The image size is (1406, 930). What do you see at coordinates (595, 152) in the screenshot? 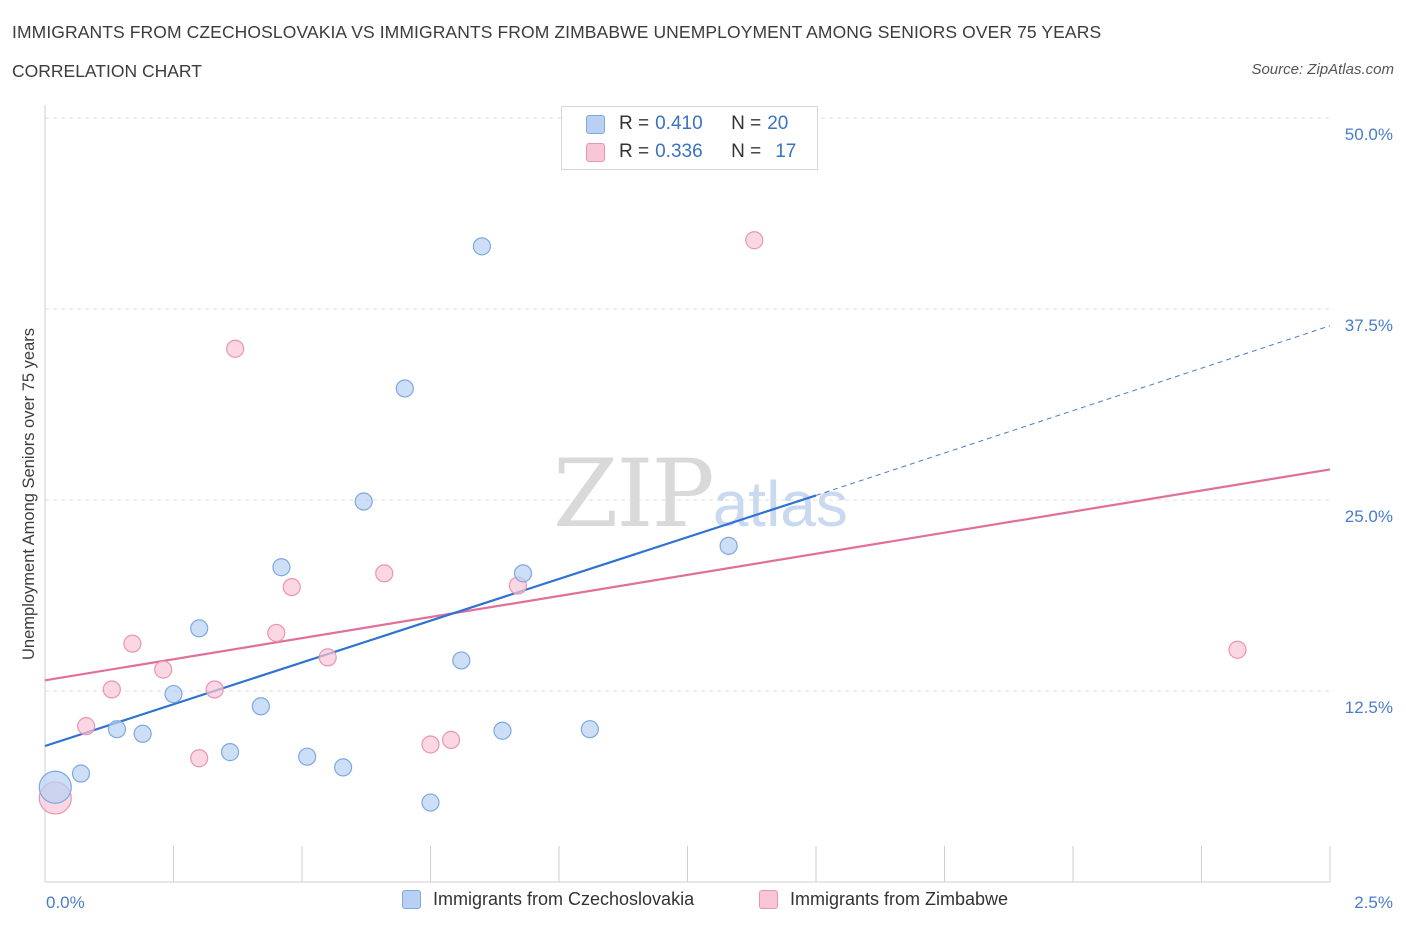
I see `legend-swatch-zimbabwe` at bounding box center [595, 152].